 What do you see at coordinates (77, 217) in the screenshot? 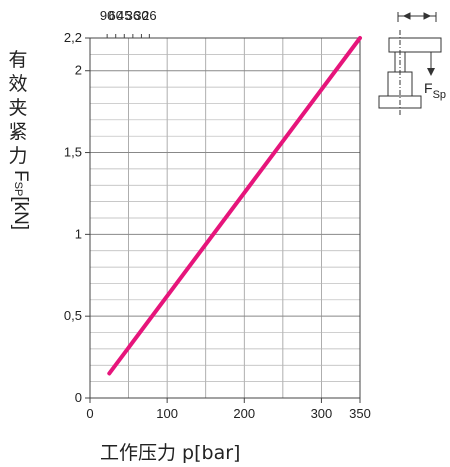
I see `y-axis-ticks: 0 0,5 1 1,5 2 2,2` at bounding box center [77, 217].